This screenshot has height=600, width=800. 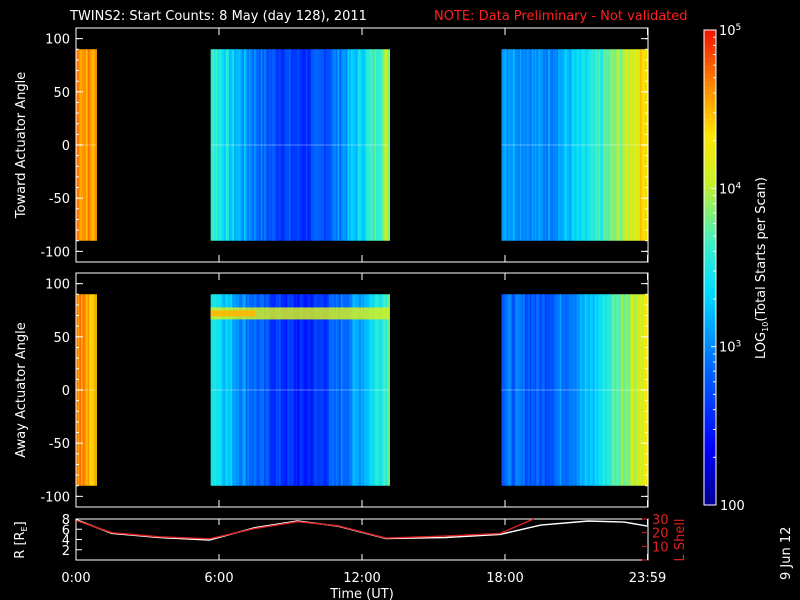 What do you see at coordinates (363, 585) in the screenshot?
I see `time-axis: 0:00 6:00 12:00 18:00 23:59 Time (UT)` at bounding box center [363, 585].